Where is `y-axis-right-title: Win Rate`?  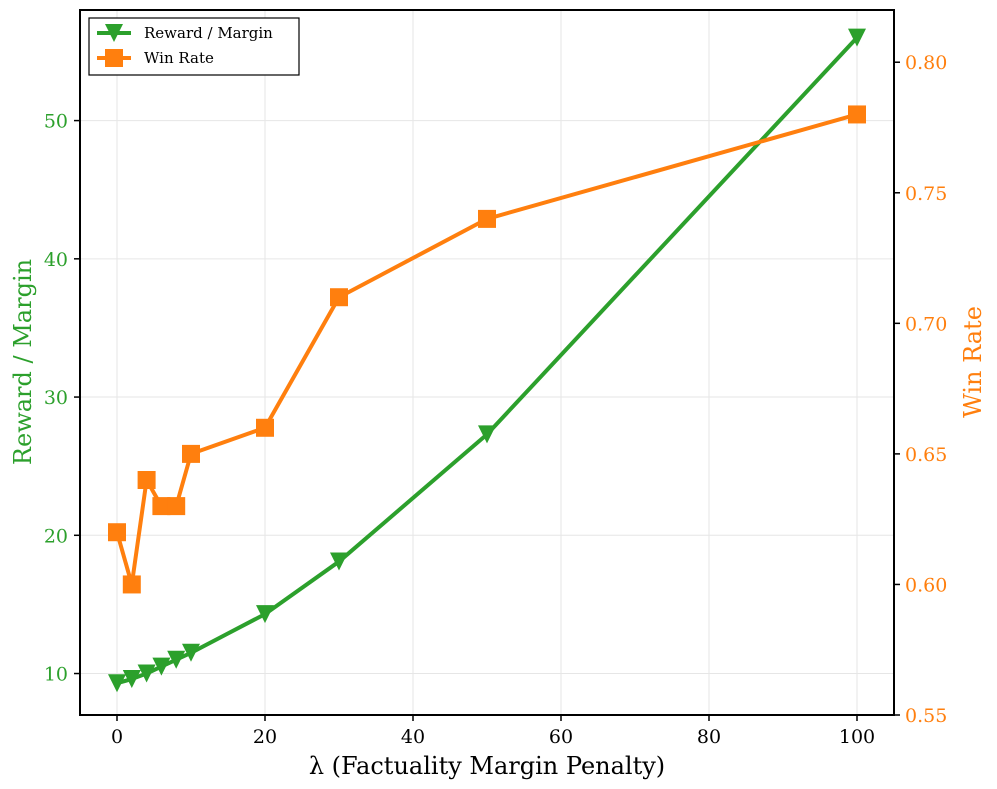
y-axis-right-title: Win Rate is located at coordinates (973, 362).